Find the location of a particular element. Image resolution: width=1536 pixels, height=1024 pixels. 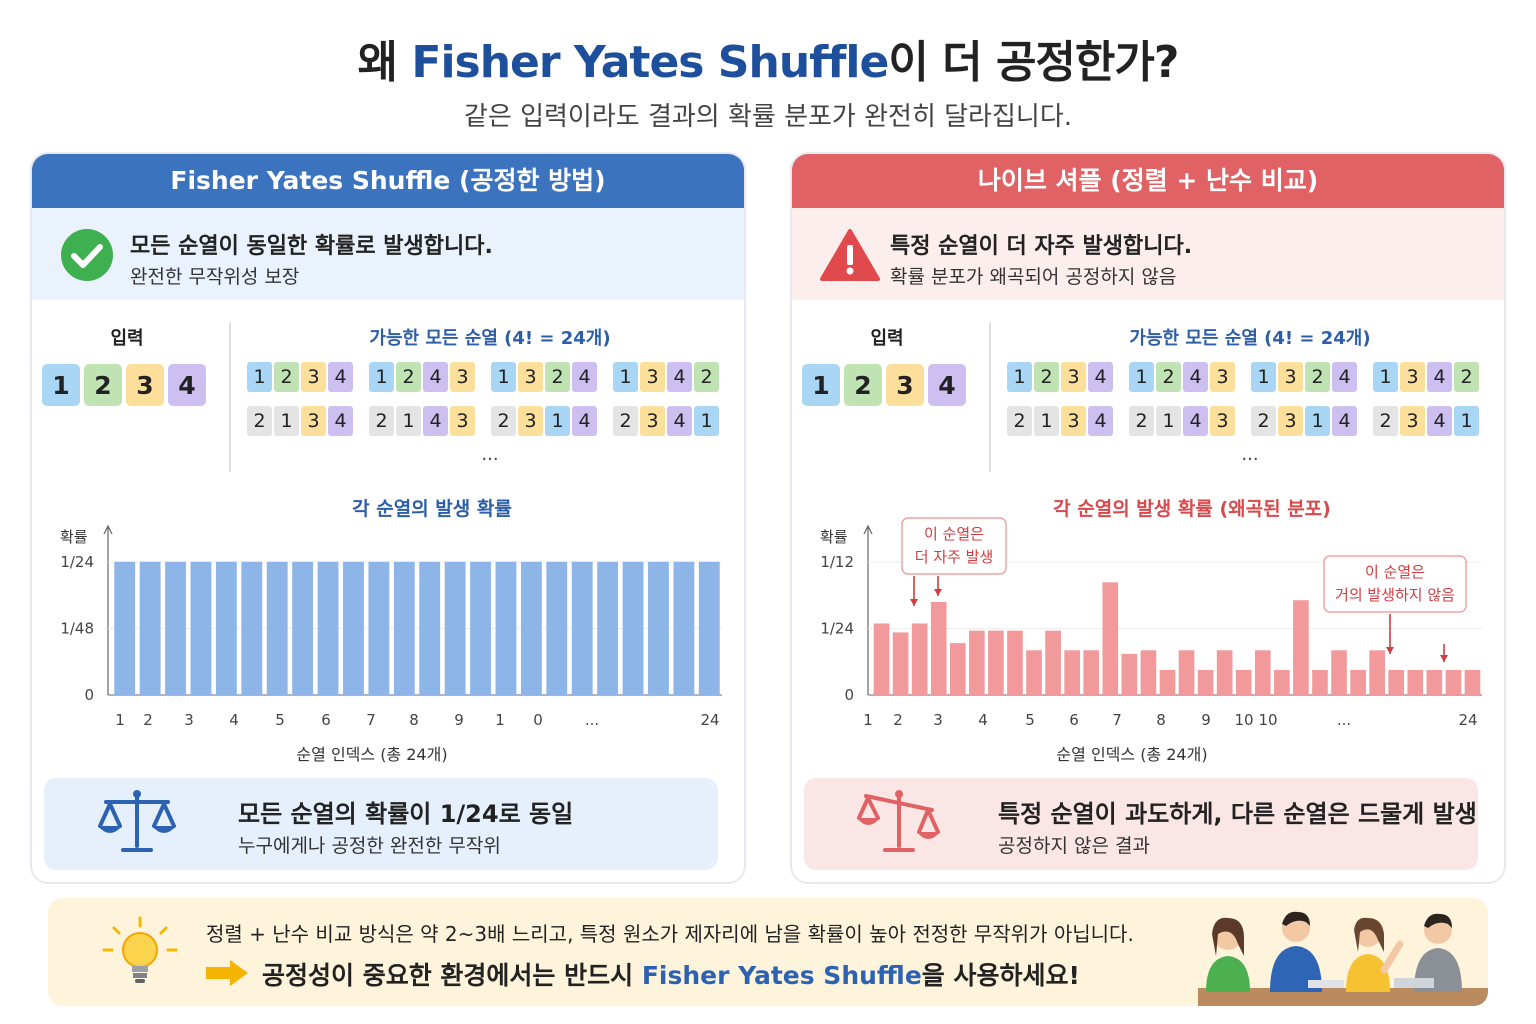

y-tick-label: 0 is located at coordinates (89, 695).